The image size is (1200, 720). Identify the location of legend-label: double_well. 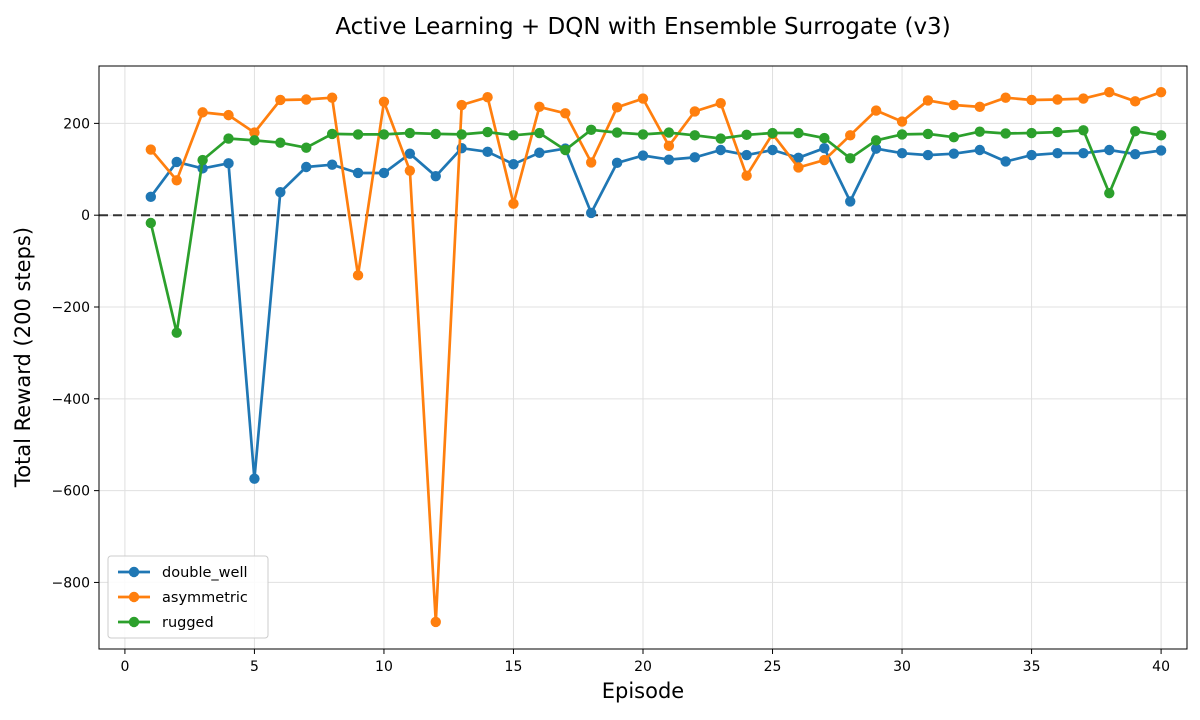
(205, 573).